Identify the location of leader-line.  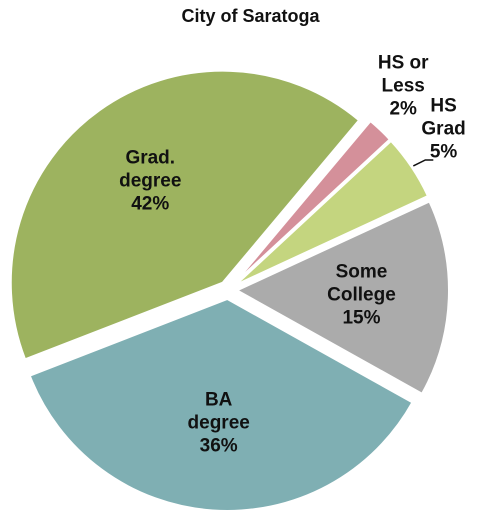
(423, 163).